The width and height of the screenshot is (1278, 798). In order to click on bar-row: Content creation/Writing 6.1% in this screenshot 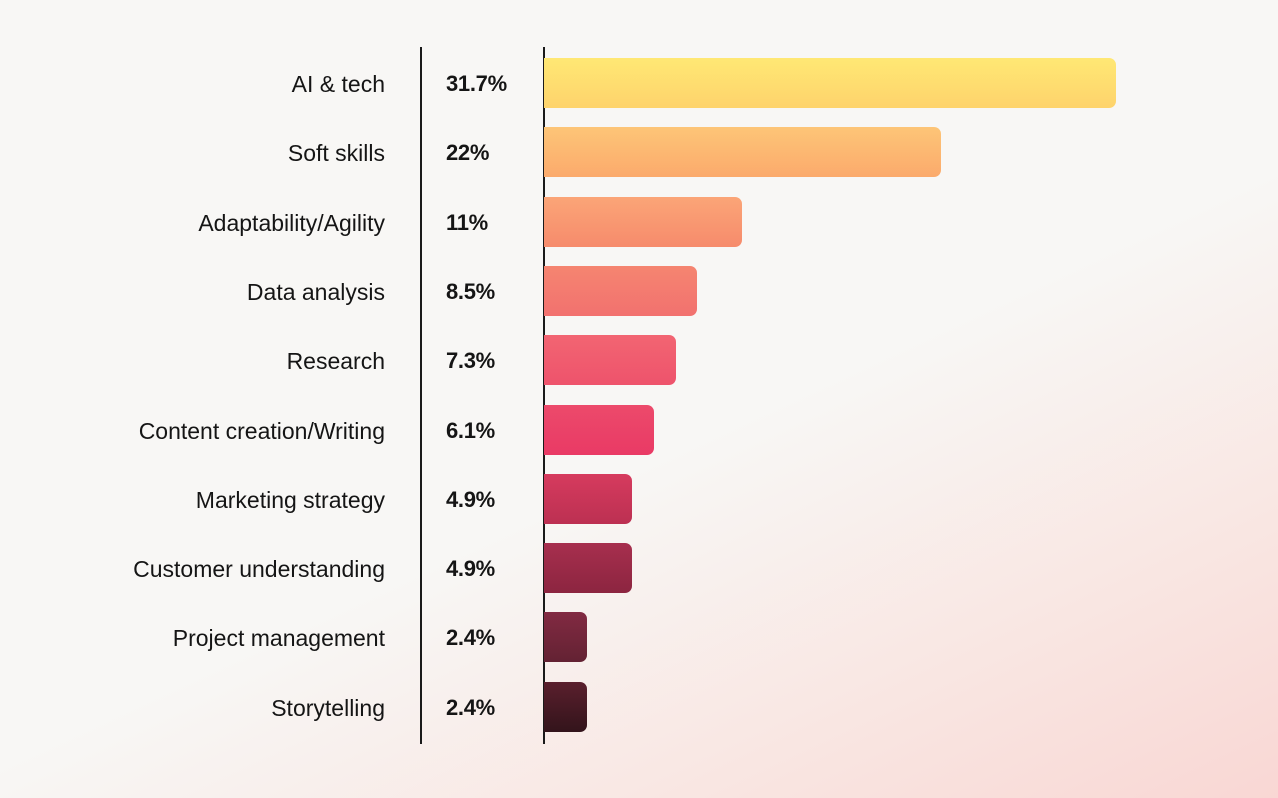, I will do `click(639, 429)`.